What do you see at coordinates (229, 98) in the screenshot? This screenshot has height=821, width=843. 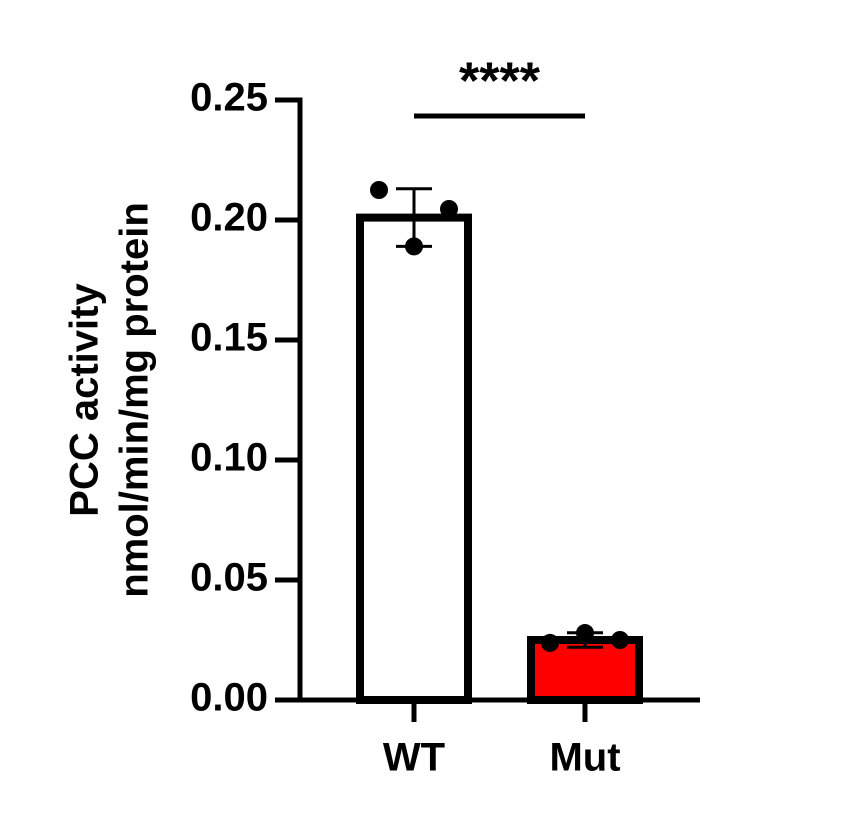 I see `y-tick-label: 0.25` at bounding box center [229, 98].